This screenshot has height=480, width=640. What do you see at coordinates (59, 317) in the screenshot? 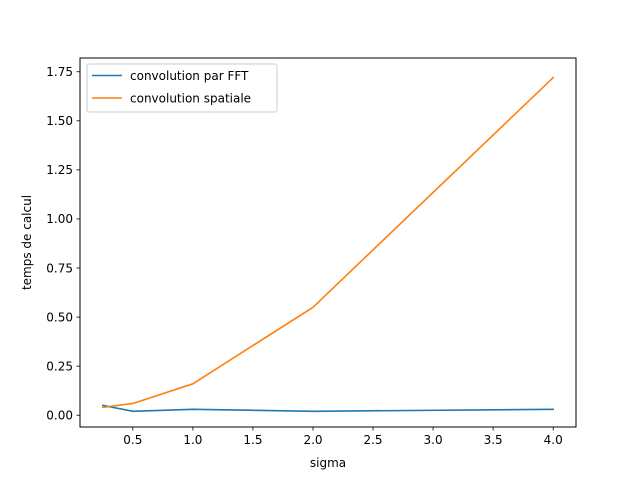
I see `y-tick-label: 0.50` at bounding box center [59, 317].